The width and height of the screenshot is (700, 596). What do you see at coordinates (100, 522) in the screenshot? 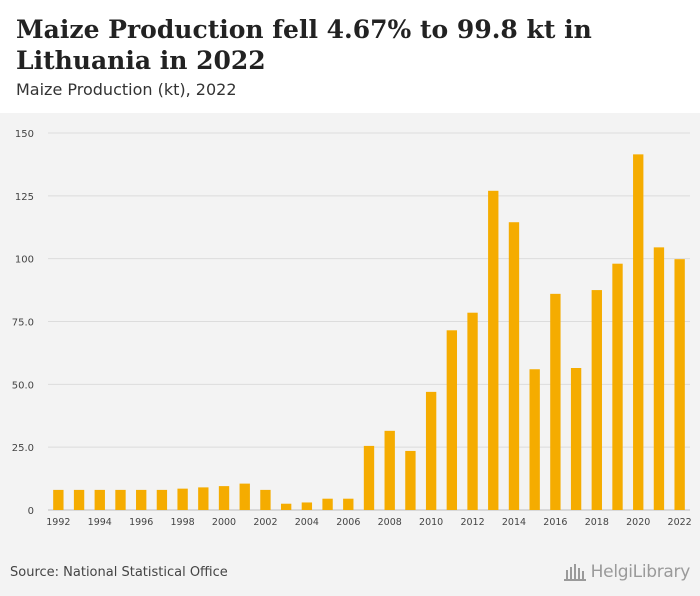
I see `x-tick-label: 1994` at bounding box center [100, 522].